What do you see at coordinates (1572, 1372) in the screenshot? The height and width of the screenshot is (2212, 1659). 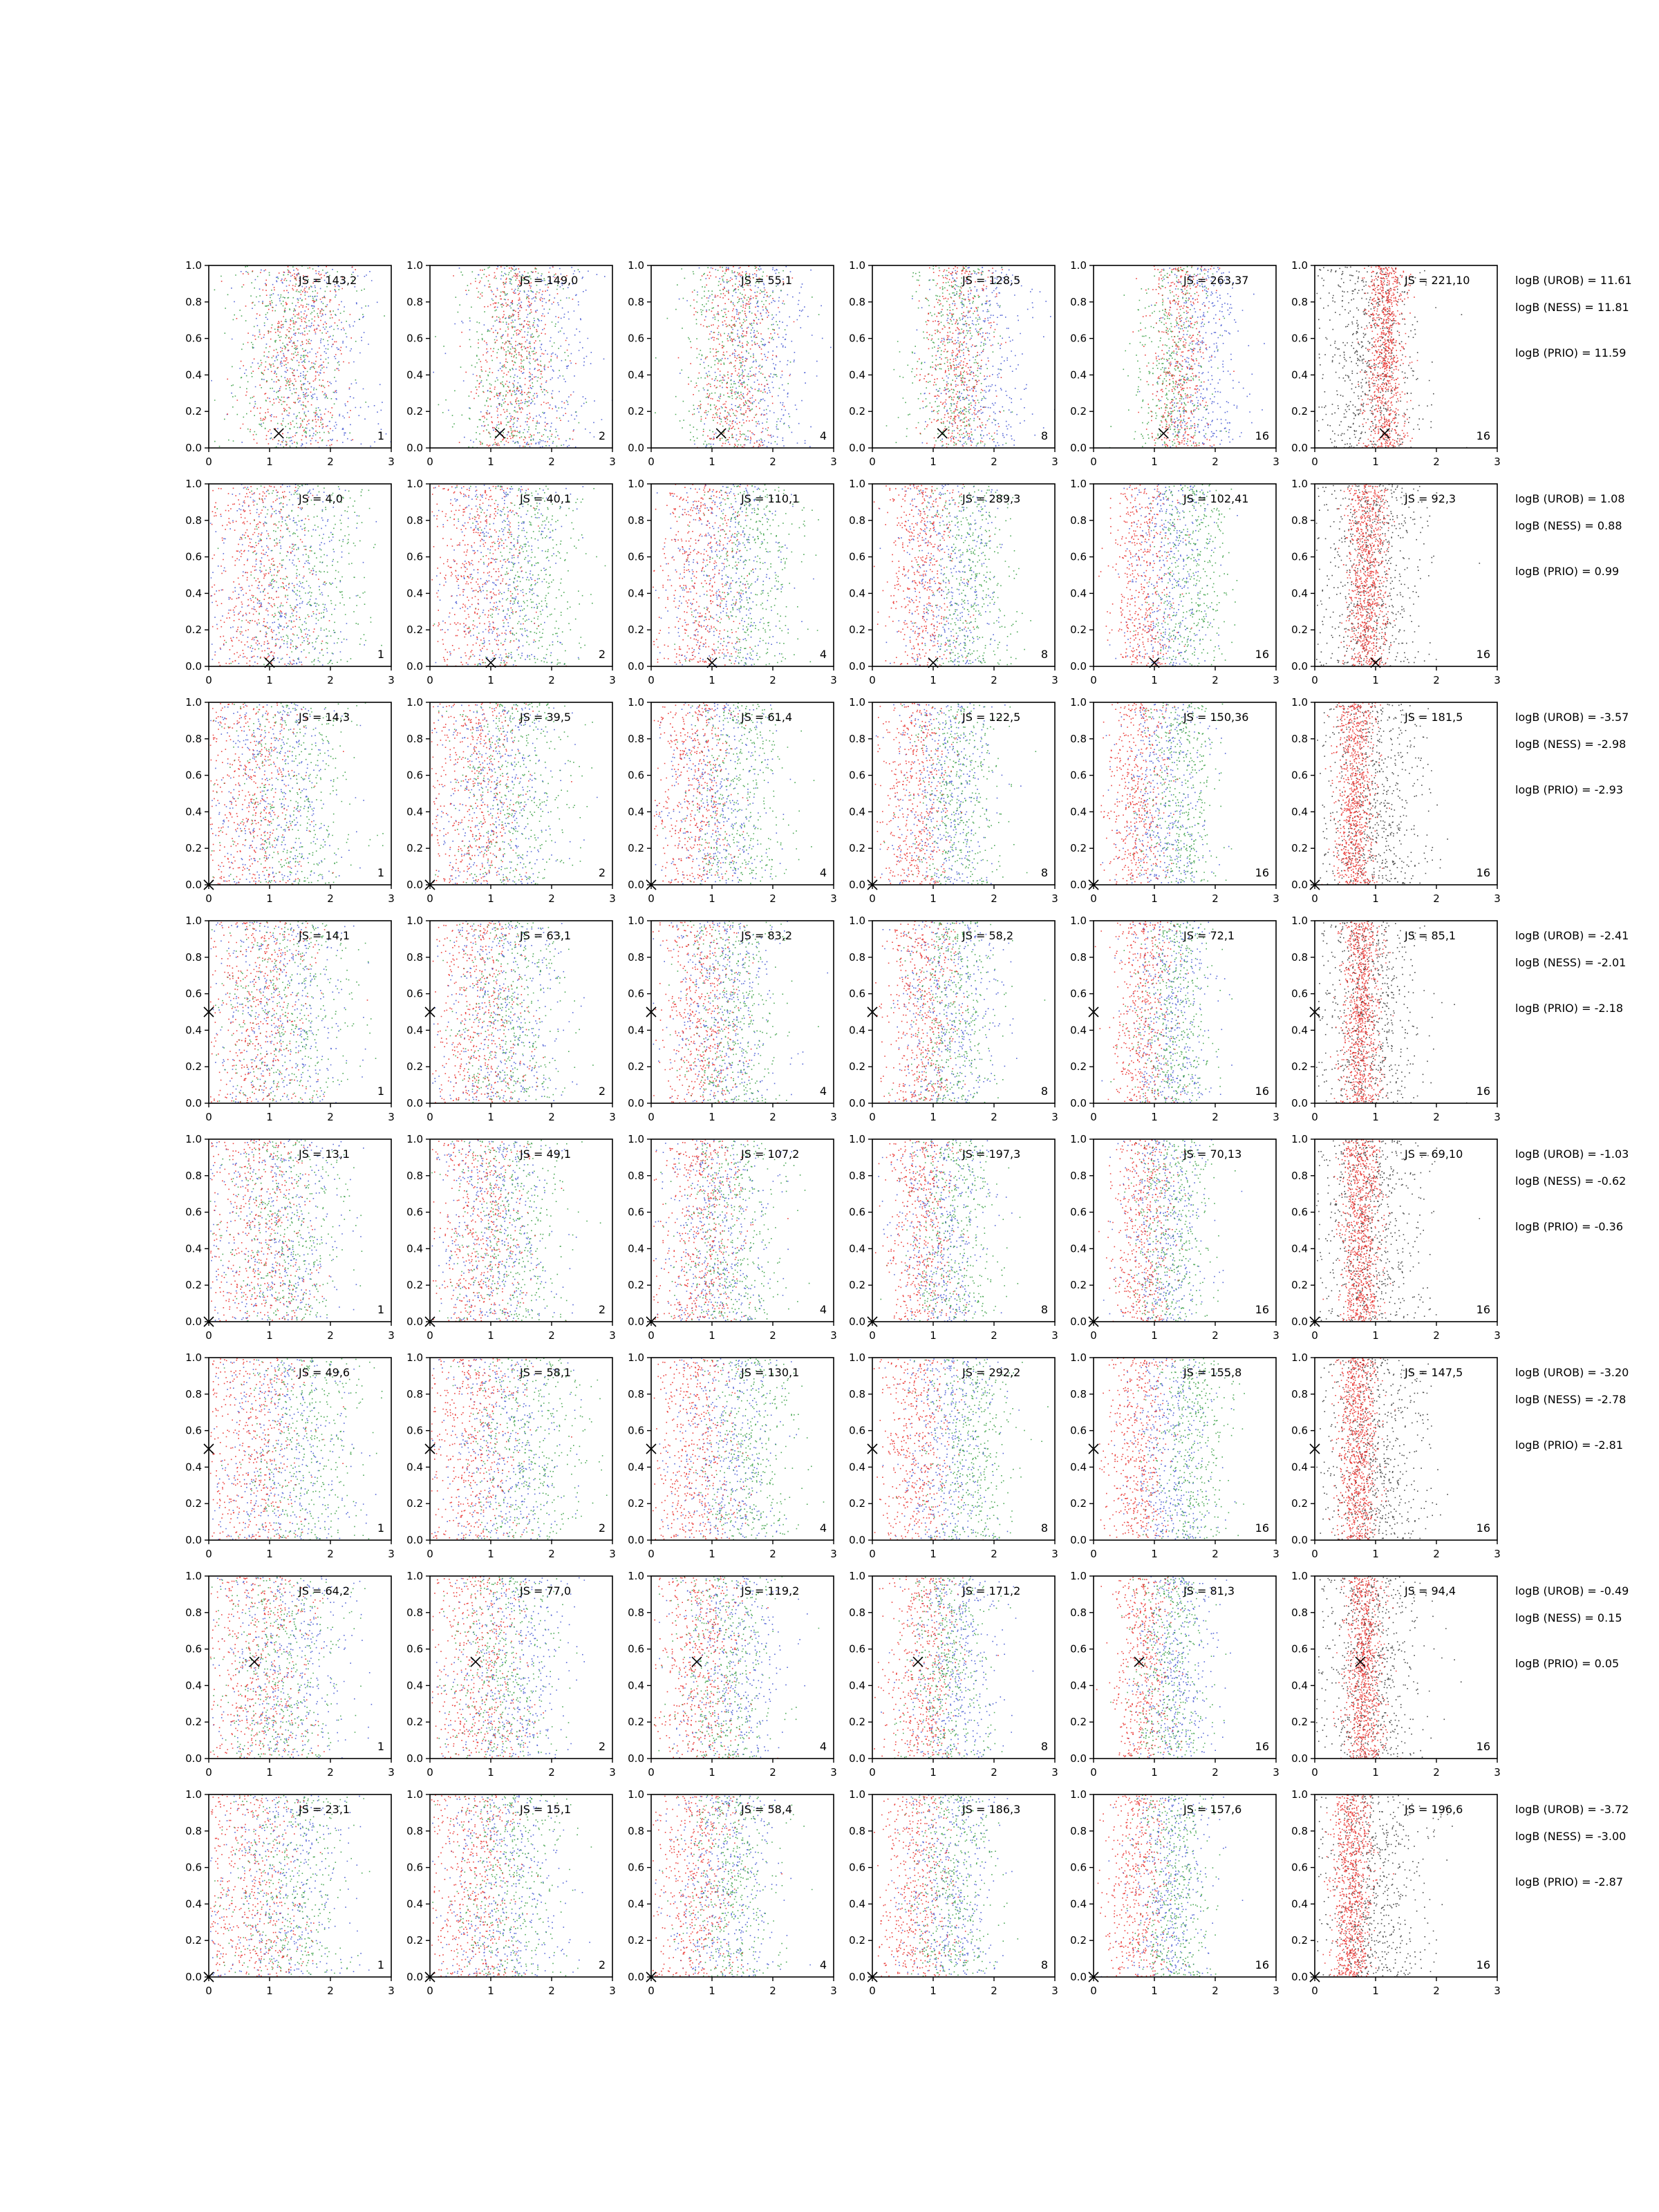 I see `logB-note: logB (UROB) = -3.20` at bounding box center [1572, 1372].